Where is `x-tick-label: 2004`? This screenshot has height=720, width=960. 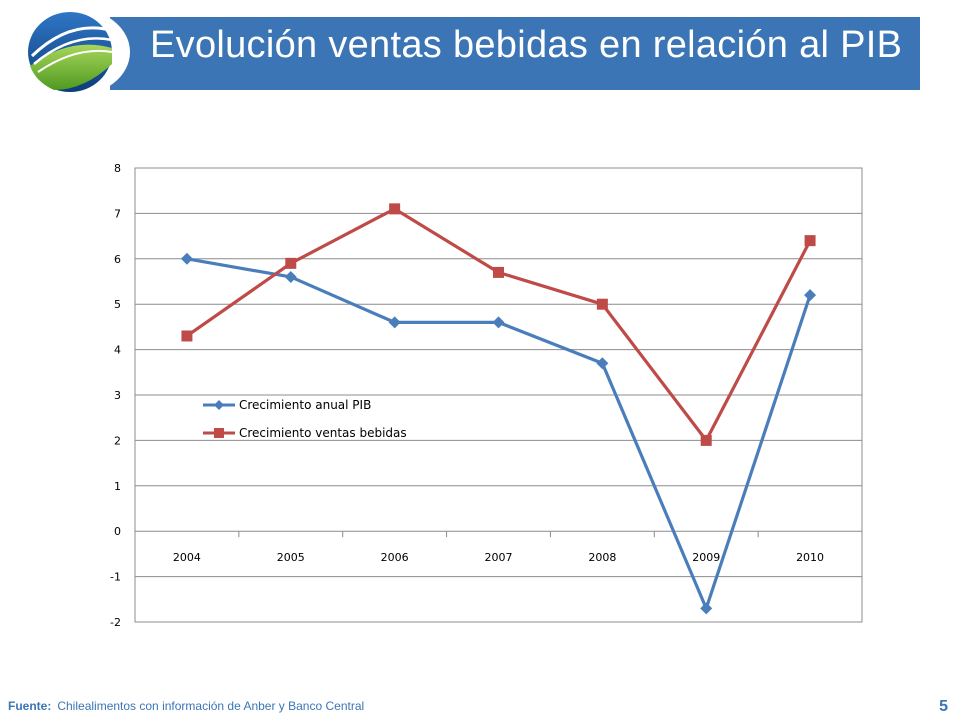 x-tick-label: 2004 is located at coordinates (187, 557).